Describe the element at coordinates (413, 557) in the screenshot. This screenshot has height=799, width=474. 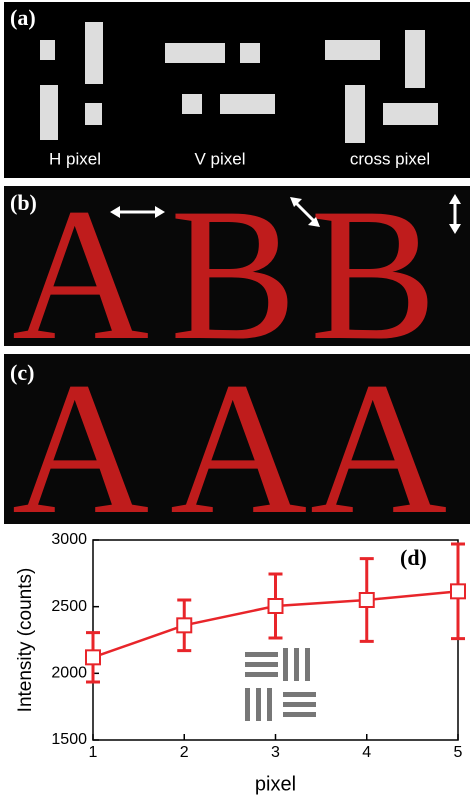
I see `panel-label: (d)` at that location.